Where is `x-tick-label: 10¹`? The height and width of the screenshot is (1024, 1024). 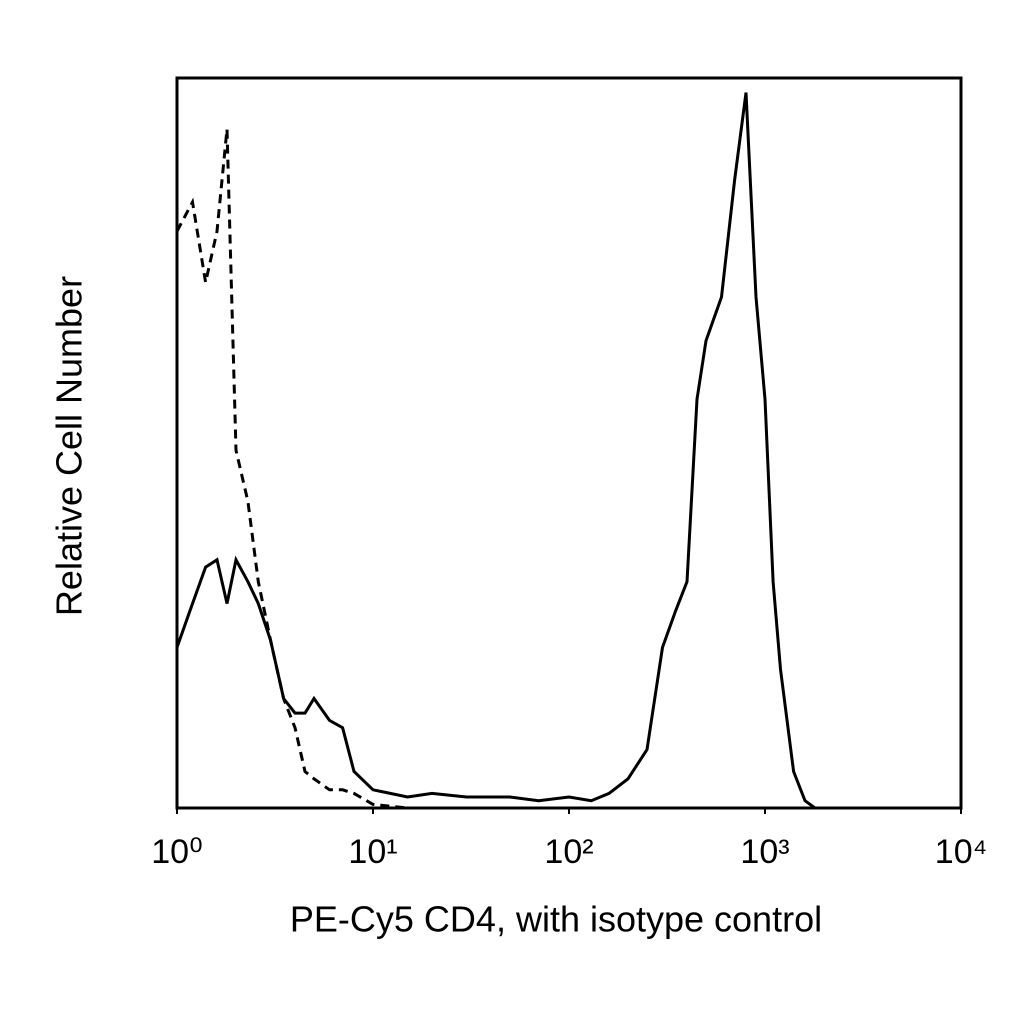
x-tick-label: 10¹ is located at coordinates (372, 852).